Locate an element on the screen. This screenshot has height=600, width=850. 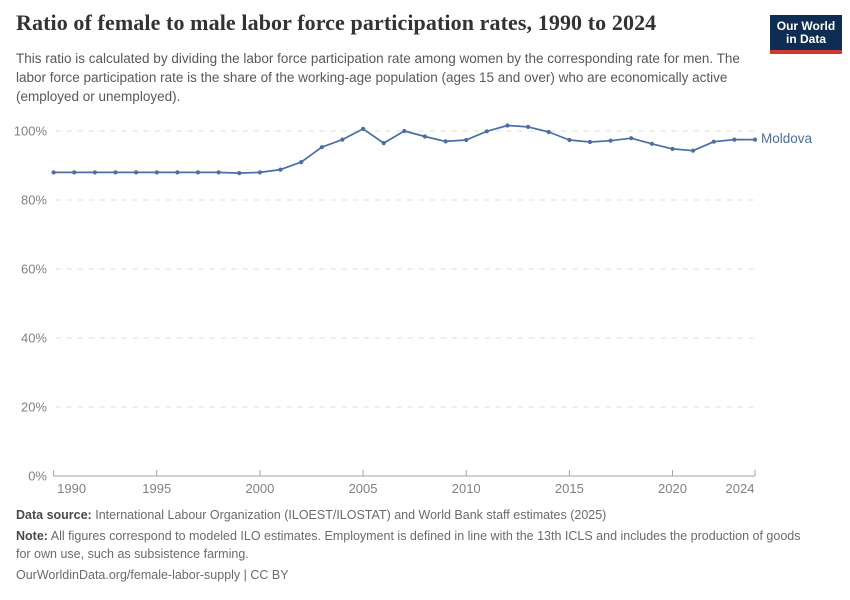
y-axis-tick-label: 80% is located at coordinates (34, 200).